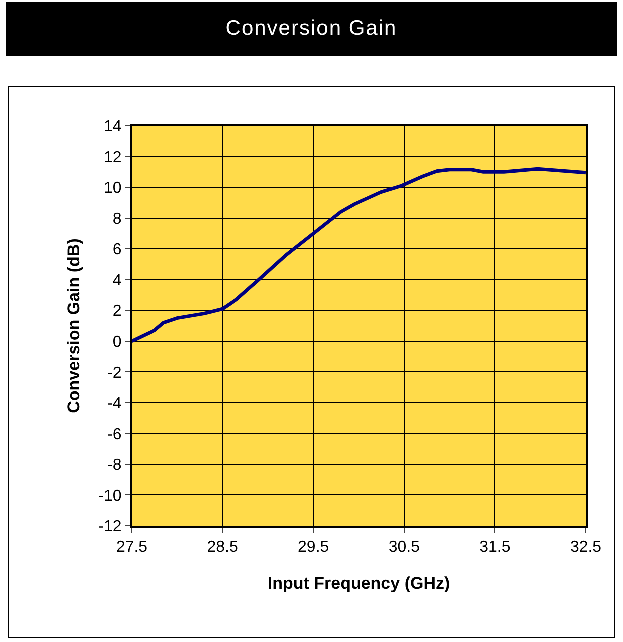  Describe the element at coordinates (110, 496) in the screenshot. I see `y-tick-label: -10` at that location.